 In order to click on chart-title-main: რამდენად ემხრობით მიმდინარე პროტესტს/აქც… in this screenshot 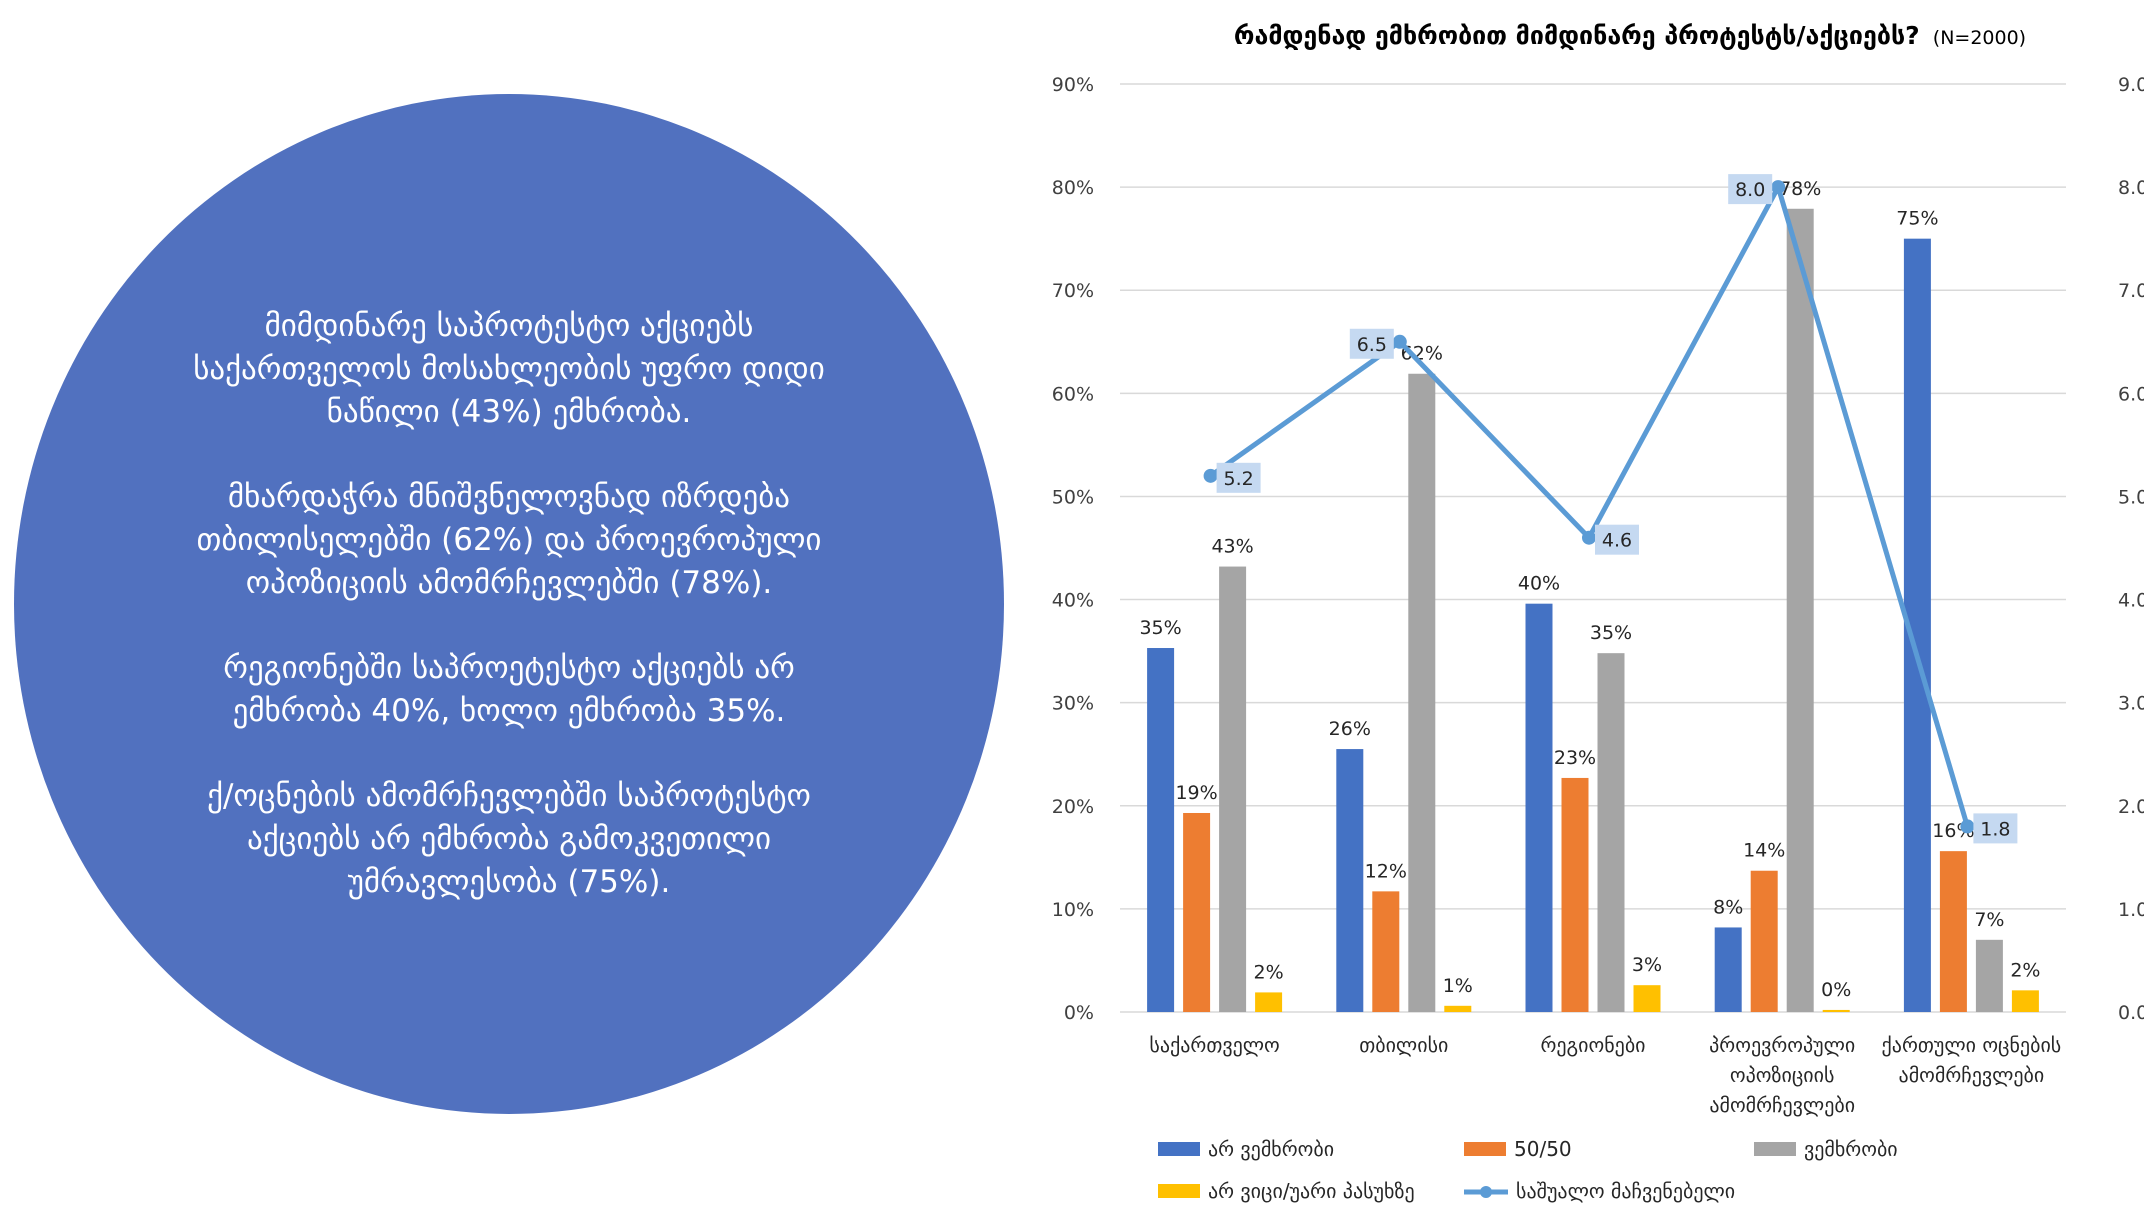, I will do `click(1577, 35)`.